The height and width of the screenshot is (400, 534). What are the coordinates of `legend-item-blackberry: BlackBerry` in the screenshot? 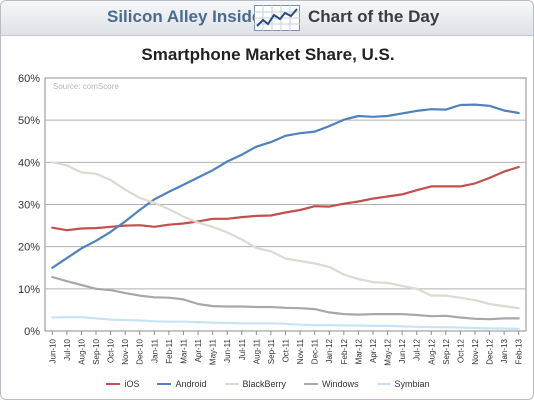 It's located at (255, 384).